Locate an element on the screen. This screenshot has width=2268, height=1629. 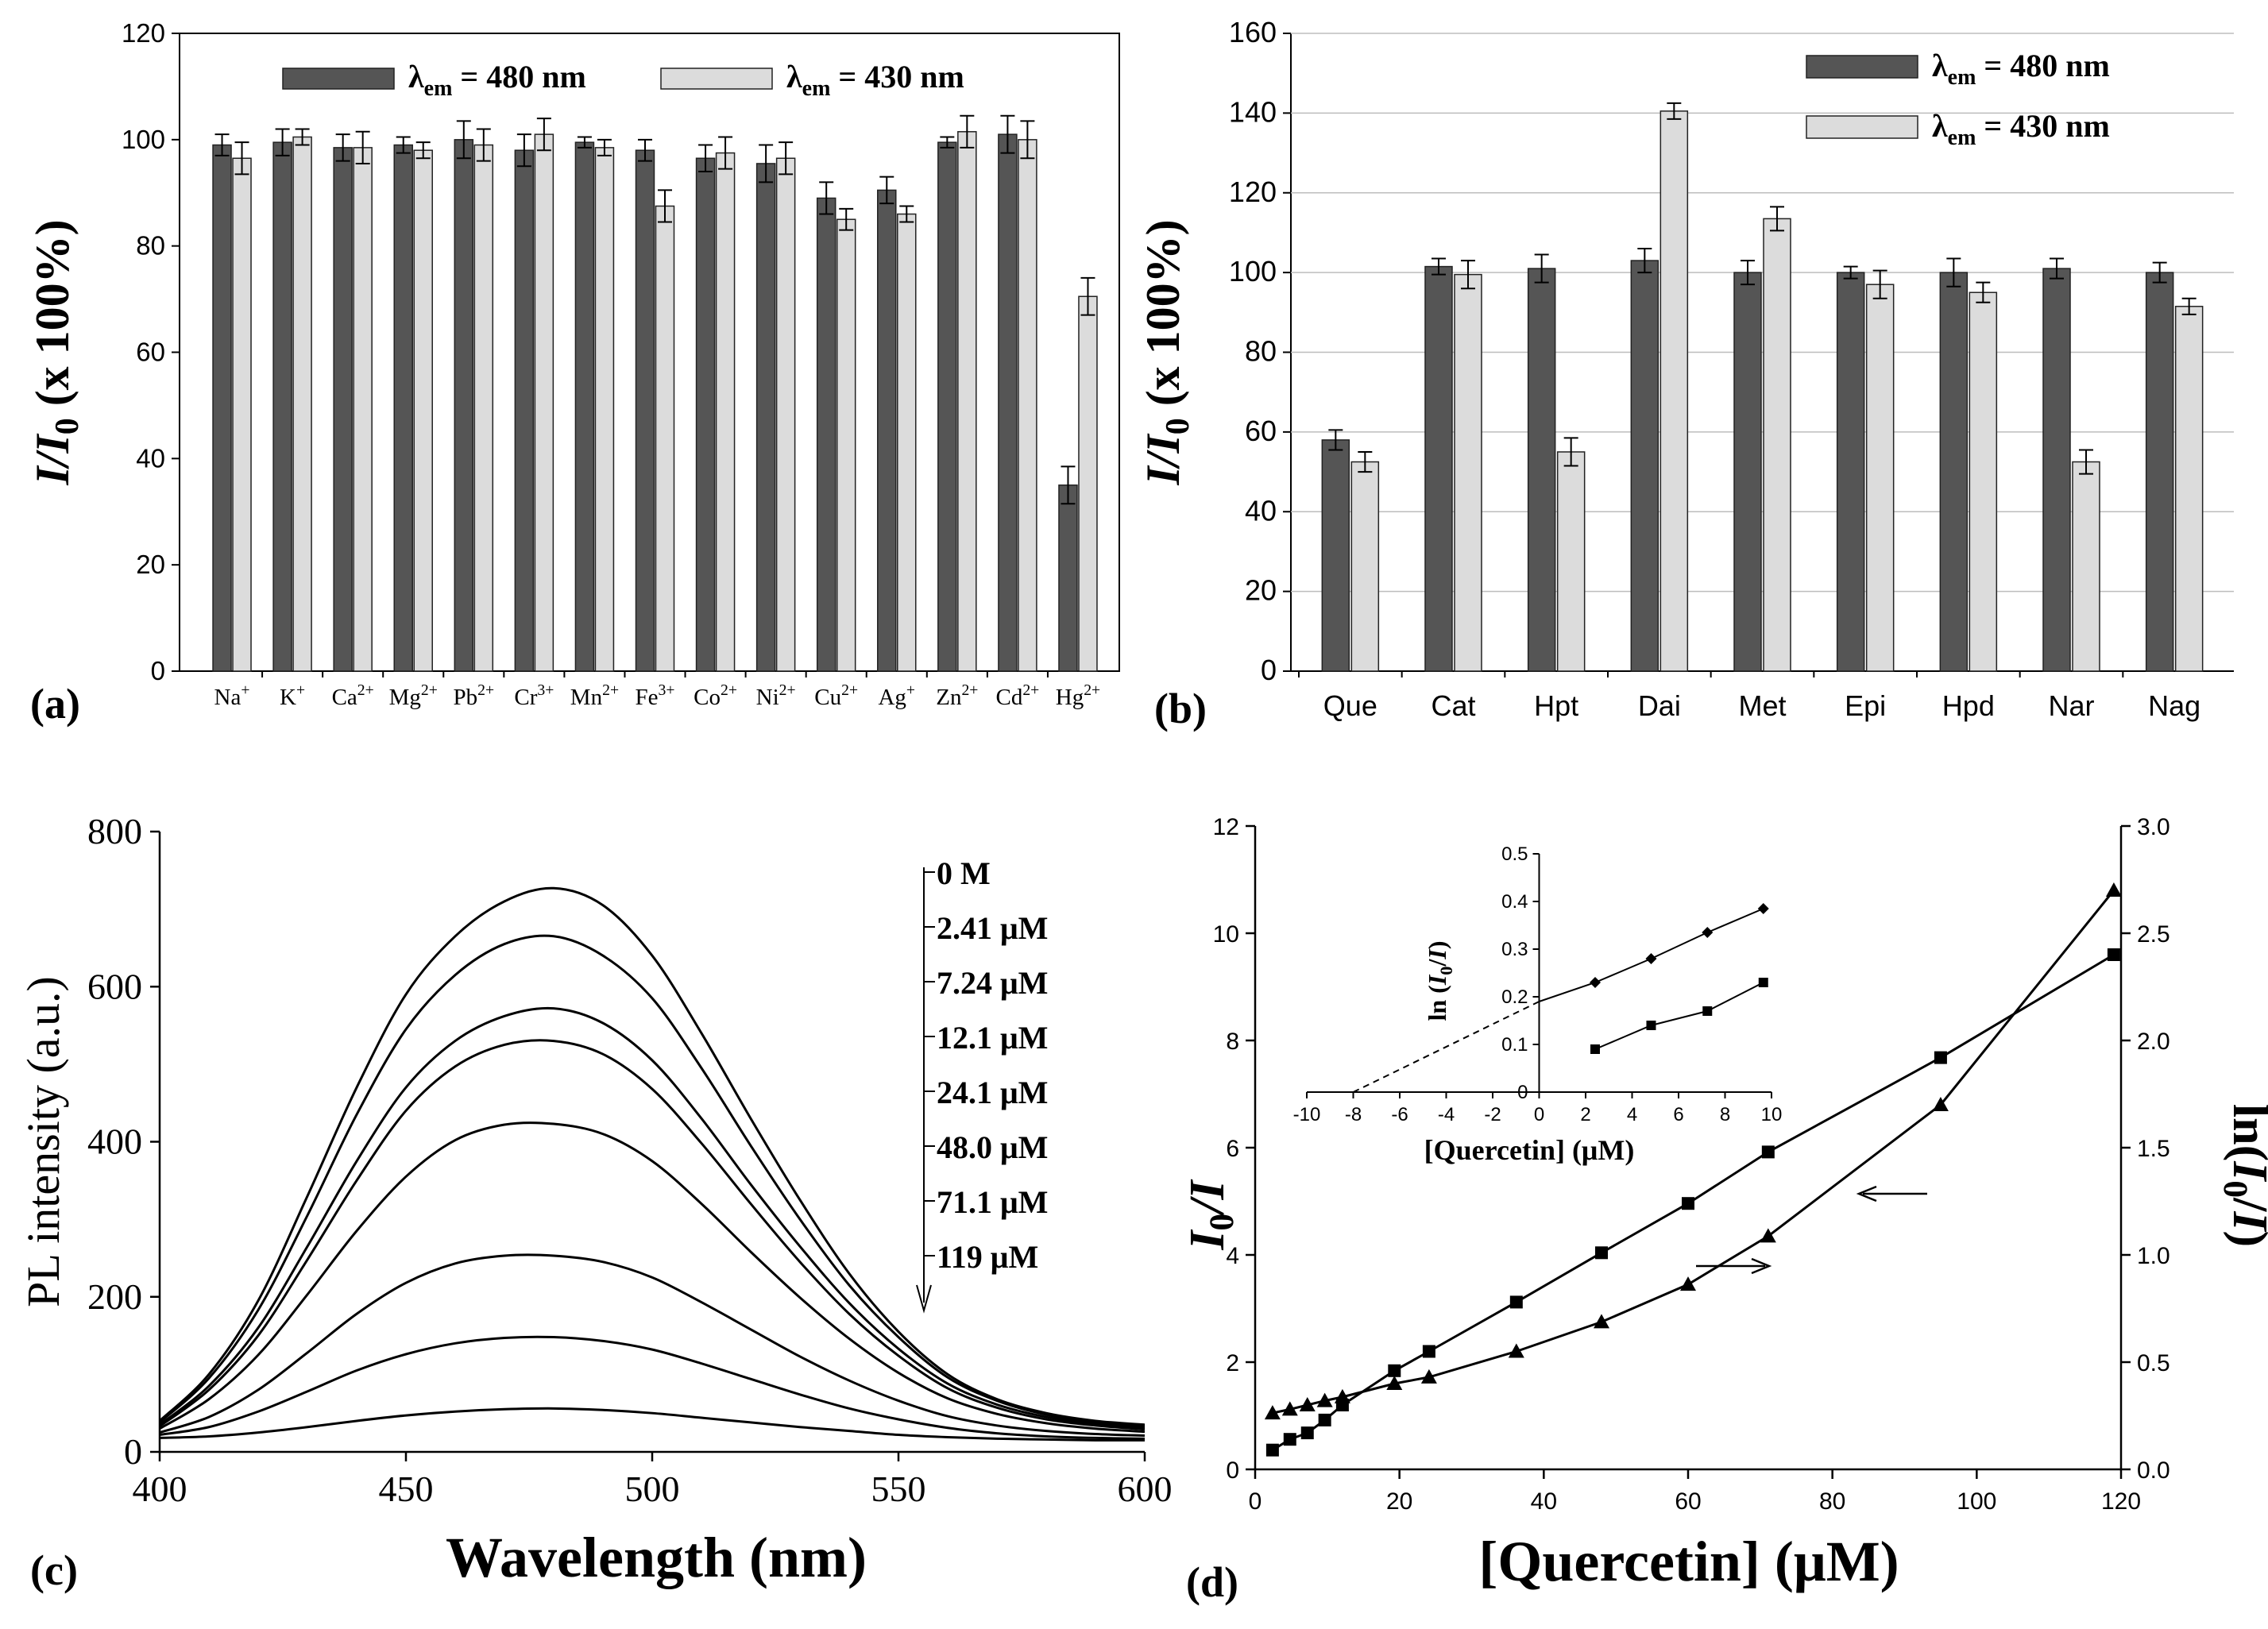
left-axis-arrowhead is located at coordinates (1866, 1193).